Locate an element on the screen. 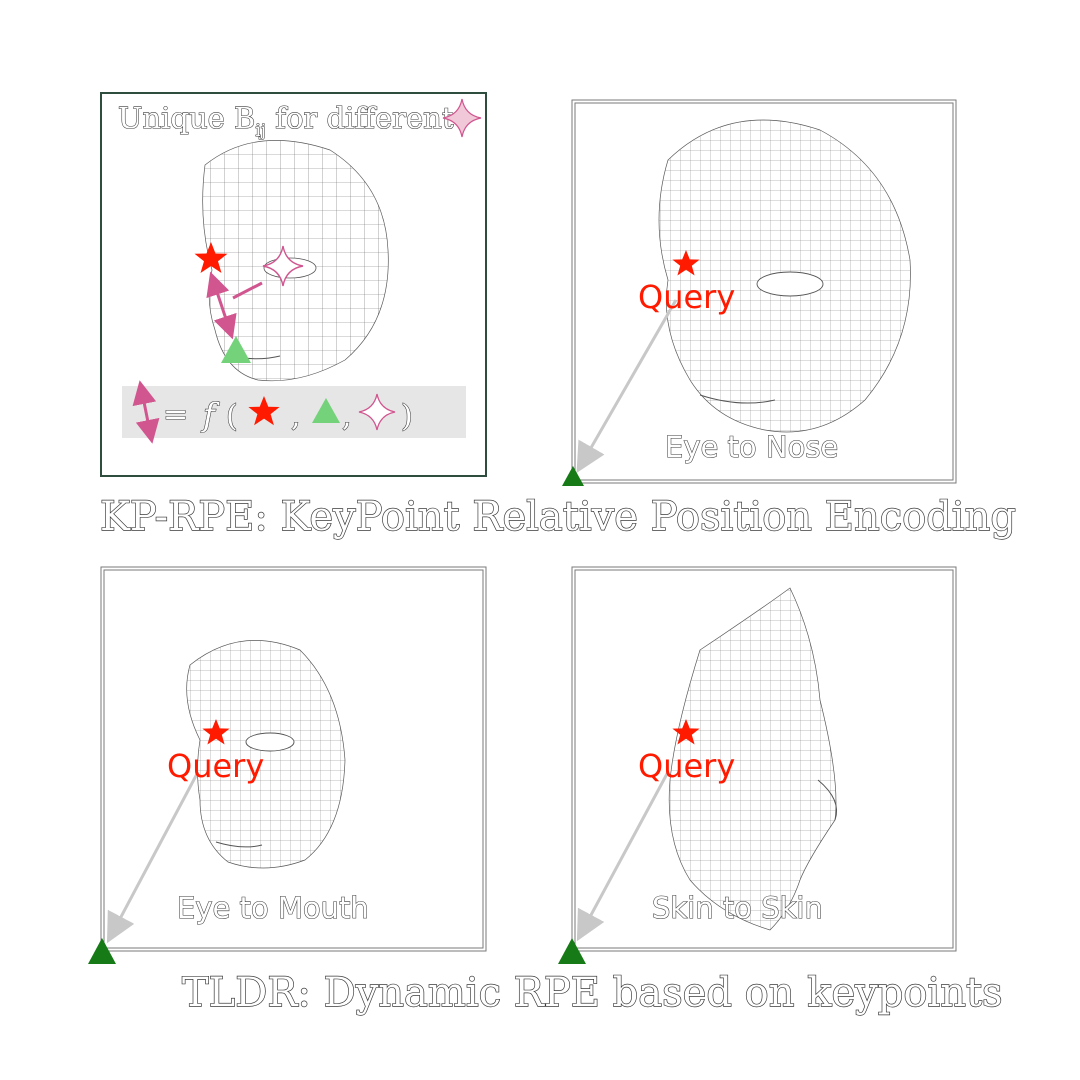  formula-equals: = is located at coordinates (175, 414).